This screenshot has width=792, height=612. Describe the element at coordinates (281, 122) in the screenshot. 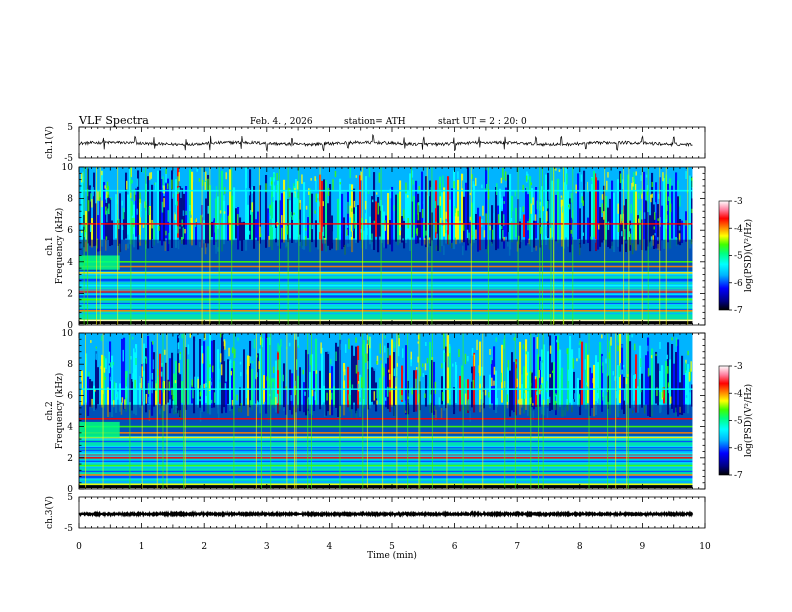

I see `date-label: Feb. 4. , 2026` at that location.